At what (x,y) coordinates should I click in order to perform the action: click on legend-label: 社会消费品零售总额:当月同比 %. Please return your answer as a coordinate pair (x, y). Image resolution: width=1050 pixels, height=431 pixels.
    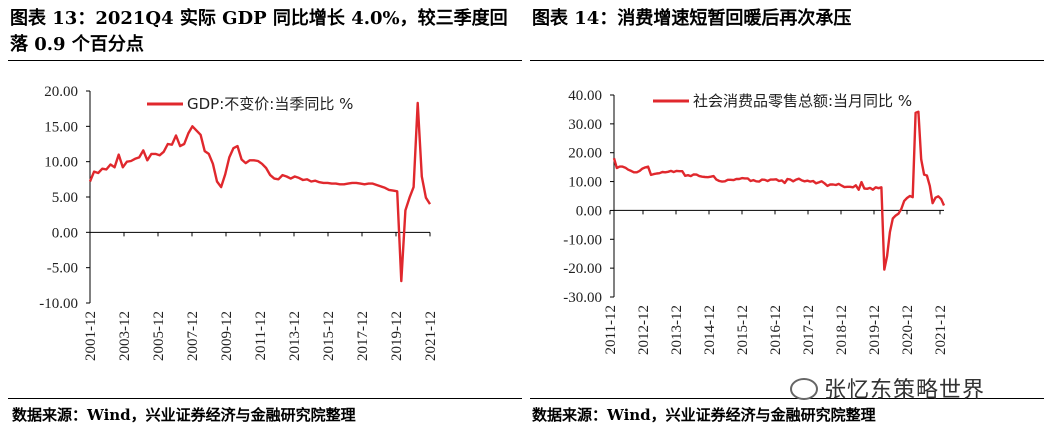
    Looking at the image, I should click on (802, 101).